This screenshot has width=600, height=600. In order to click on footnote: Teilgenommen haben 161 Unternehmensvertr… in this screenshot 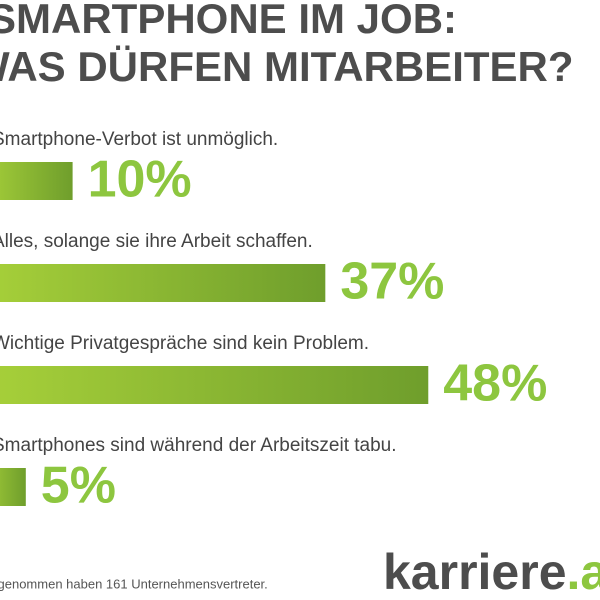, I will do `click(134, 583)`.